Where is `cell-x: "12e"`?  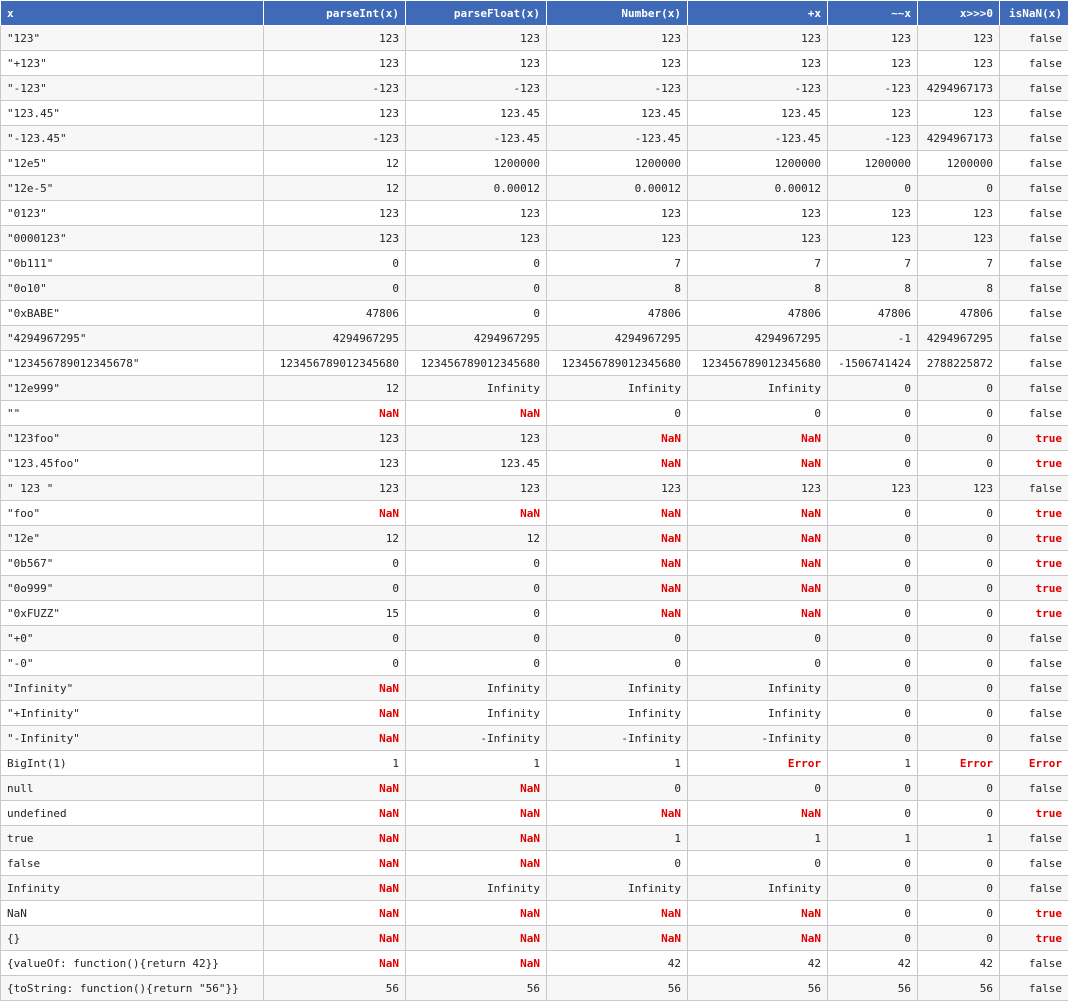 cell-x: "12e" is located at coordinates (132, 538).